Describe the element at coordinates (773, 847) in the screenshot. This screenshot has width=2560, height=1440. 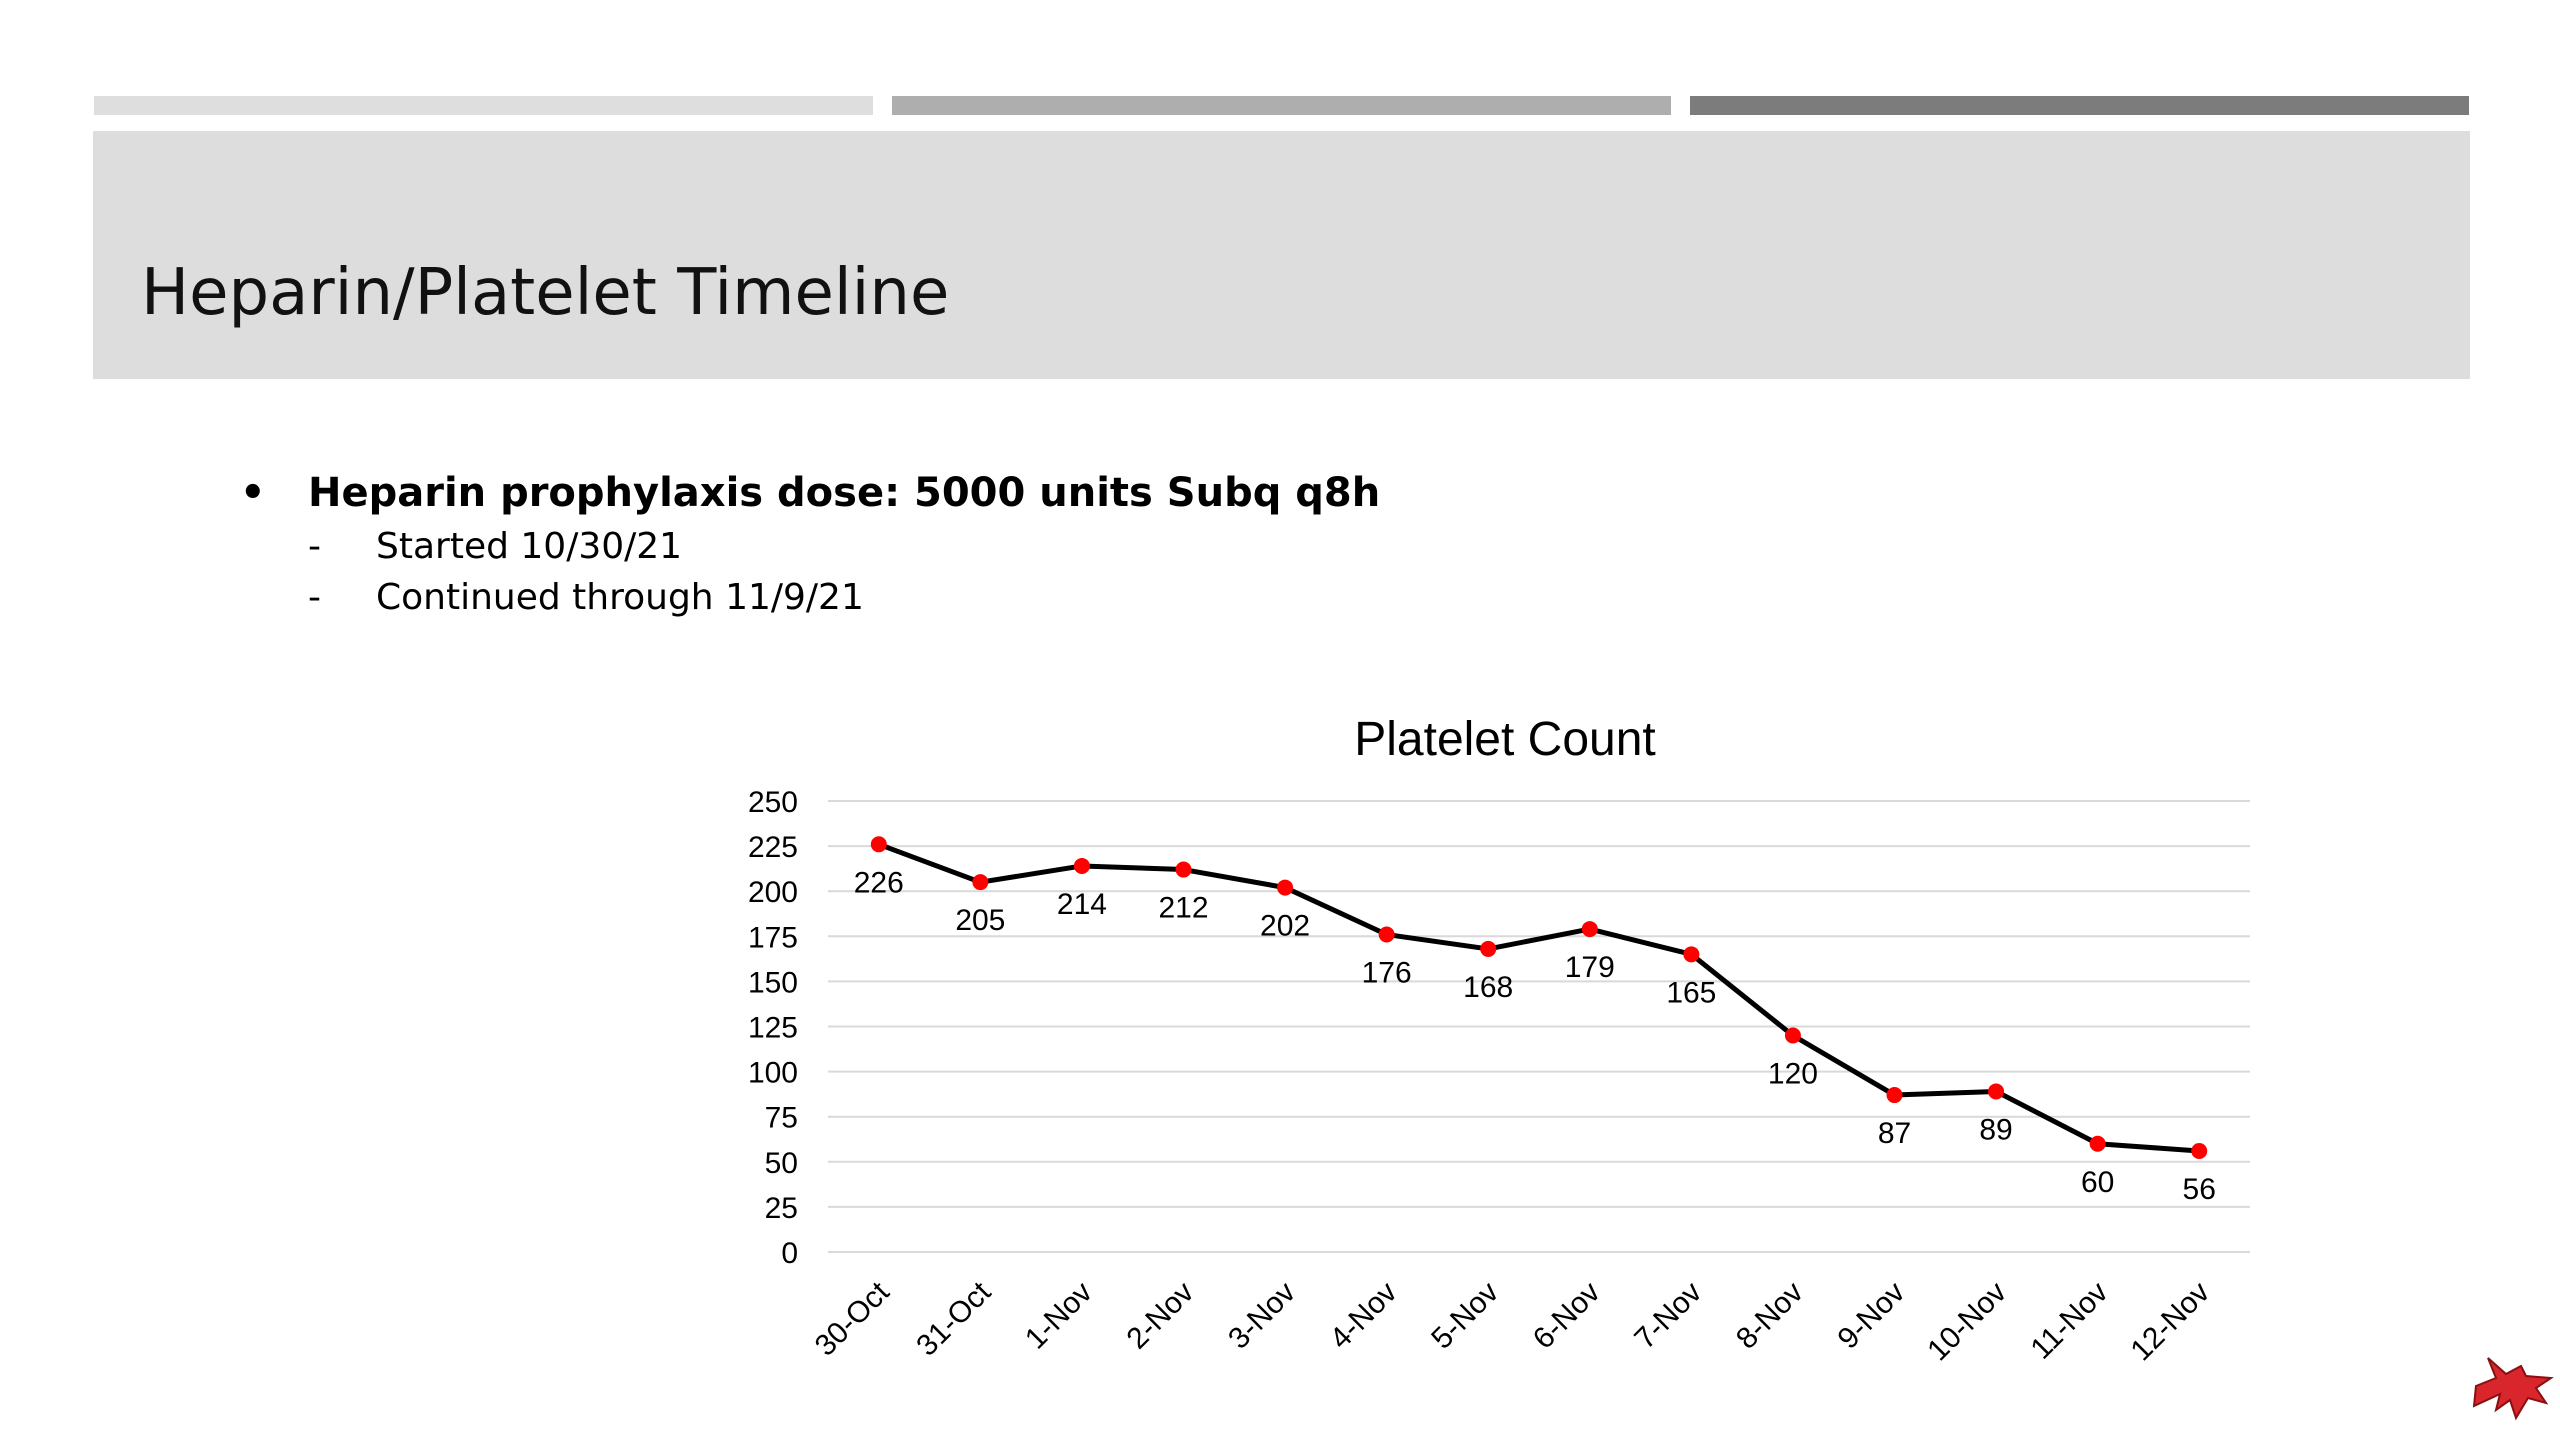
I see `y-tick-label: 225` at that location.